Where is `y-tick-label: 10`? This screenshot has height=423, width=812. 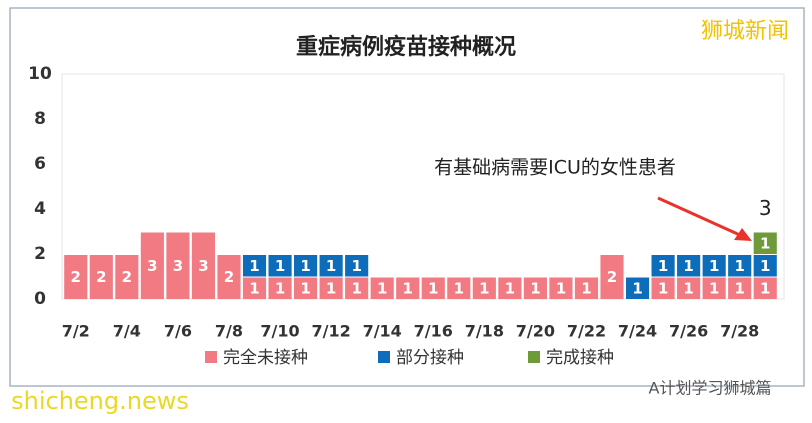
y-tick-label: 10 is located at coordinates (40, 74).